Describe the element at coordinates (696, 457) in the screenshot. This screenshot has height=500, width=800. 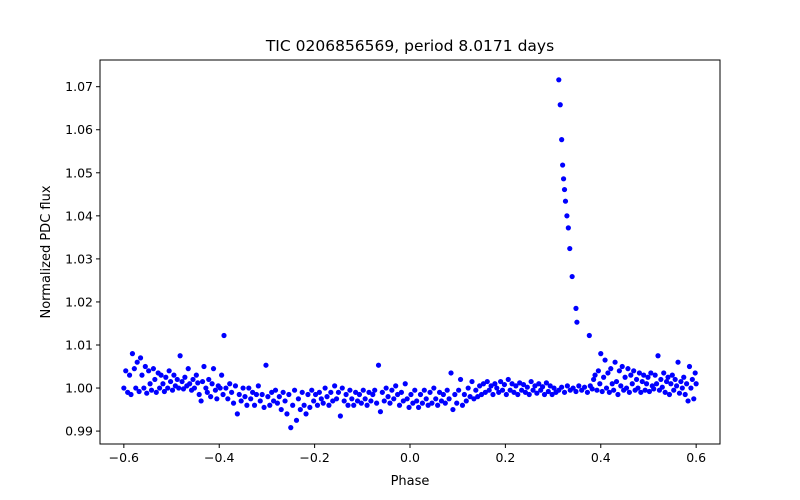
I see `x-tick-label: 0.6` at that location.